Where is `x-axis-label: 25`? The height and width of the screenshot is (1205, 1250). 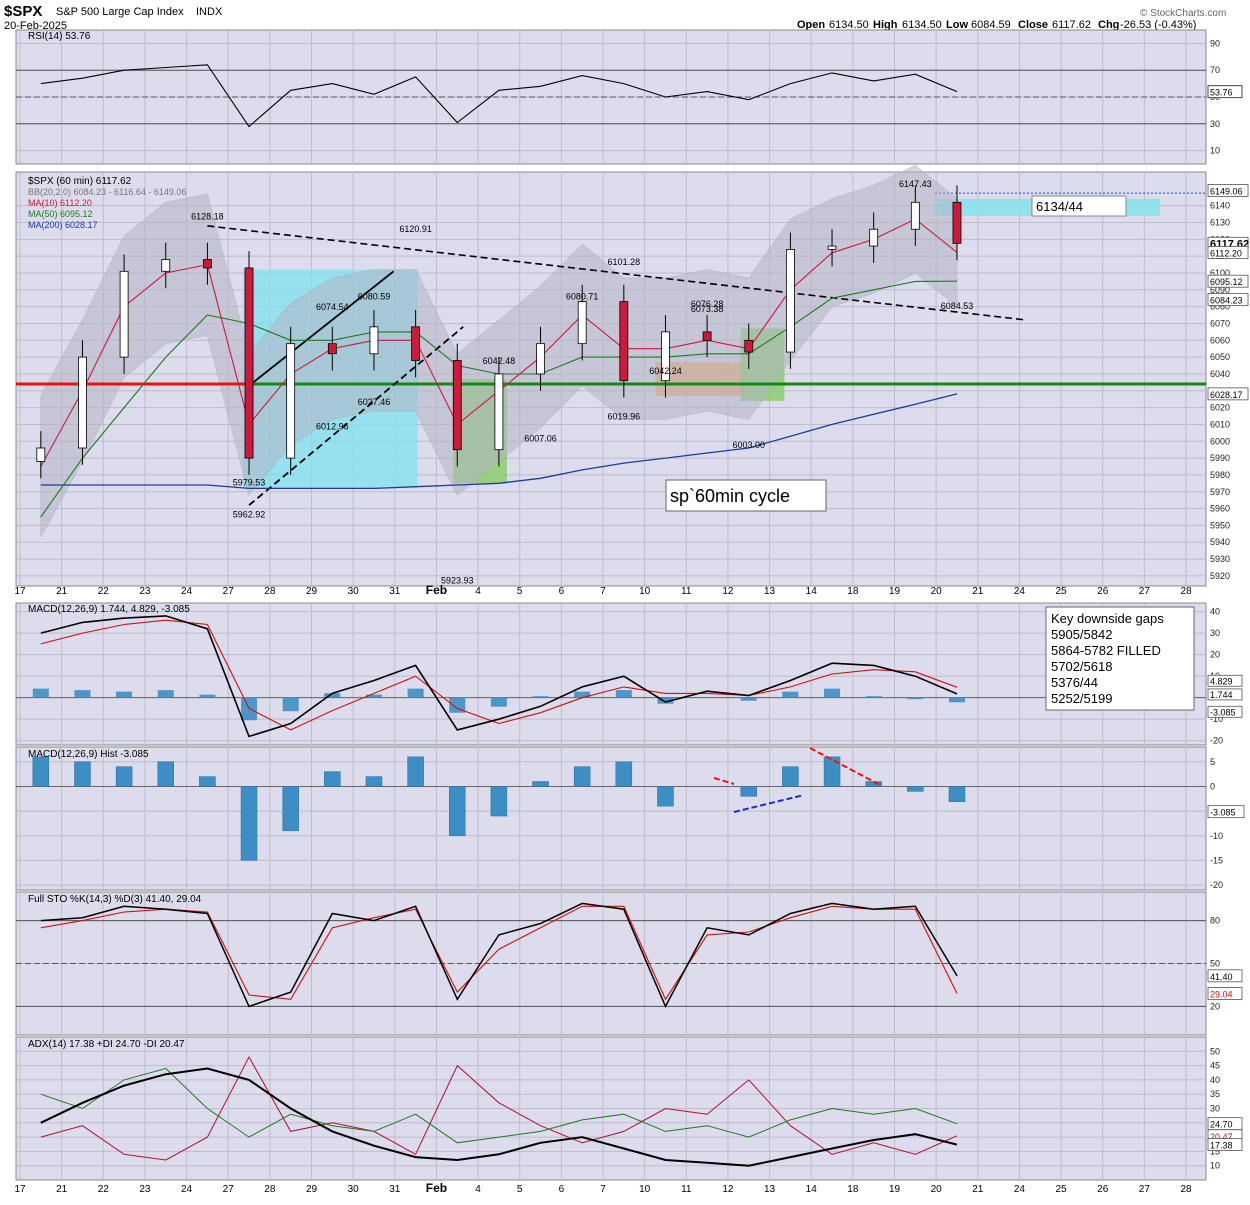
x-axis-label: 25 is located at coordinates (1062, 1189).